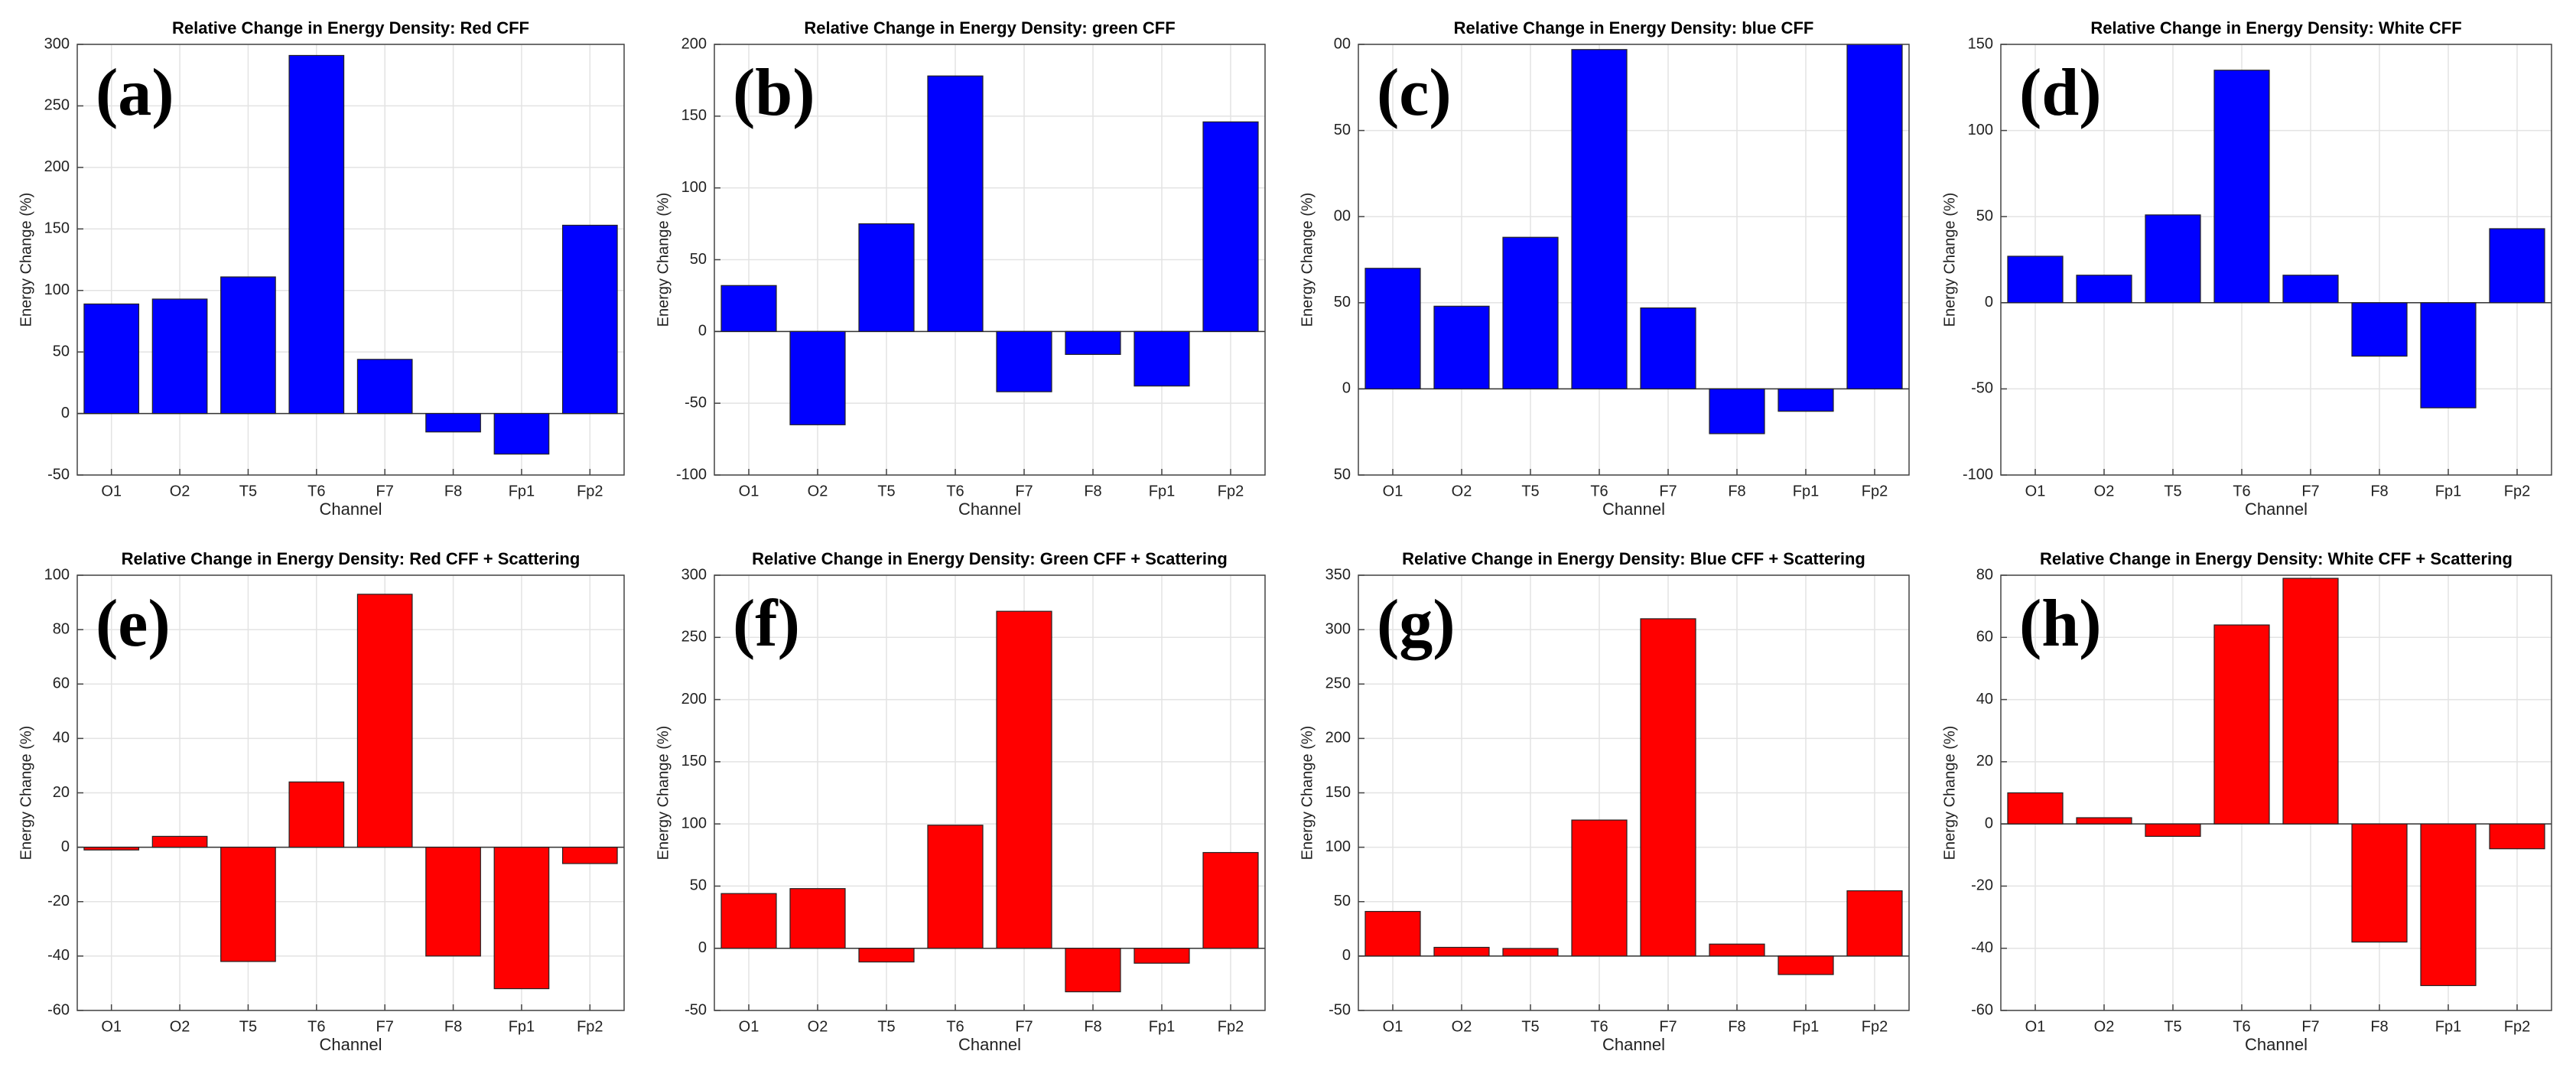  I want to click on y-tick-label: -40, so click(58, 955).